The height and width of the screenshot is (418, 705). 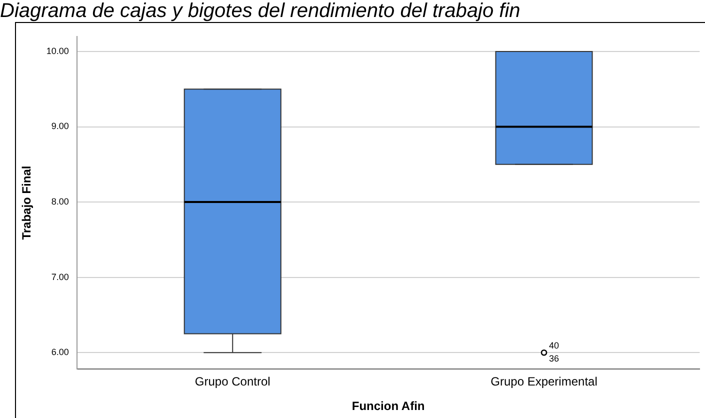 What do you see at coordinates (388, 406) in the screenshot?
I see `x-axis-title: Funcion Afin` at bounding box center [388, 406].